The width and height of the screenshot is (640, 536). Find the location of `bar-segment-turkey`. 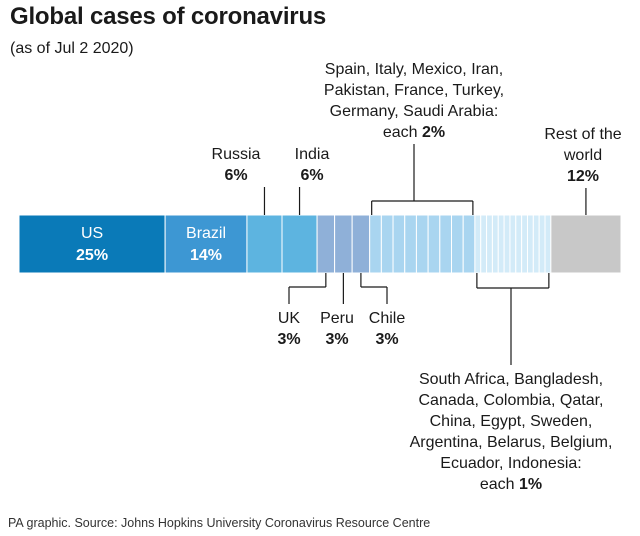

bar-segment-turkey is located at coordinates (446, 244).